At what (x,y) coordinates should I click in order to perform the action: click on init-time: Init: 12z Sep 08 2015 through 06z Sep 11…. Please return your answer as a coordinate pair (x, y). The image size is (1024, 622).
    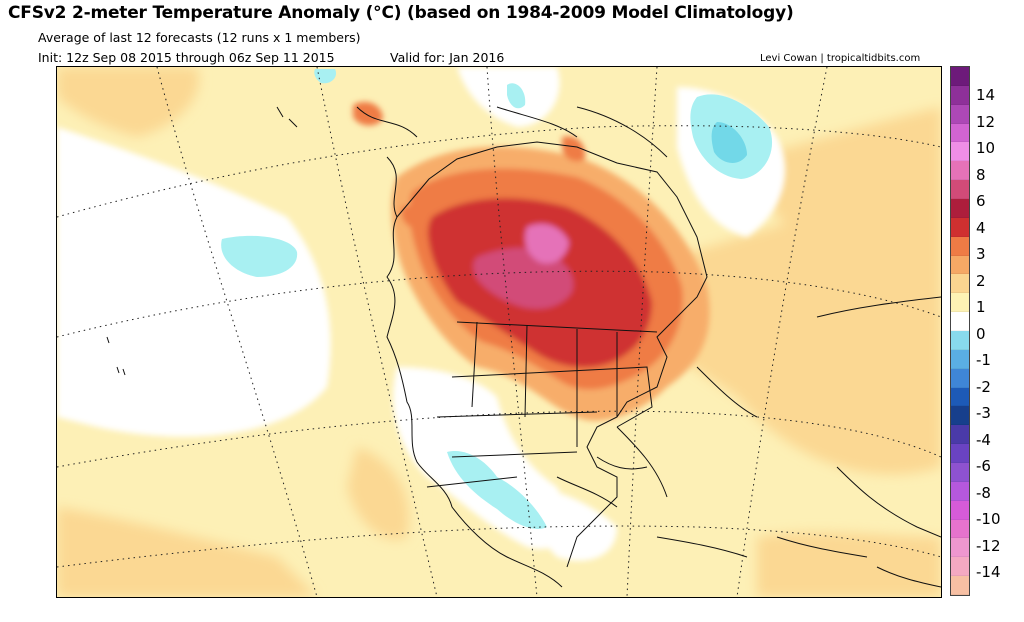
    Looking at the image, I should click on (186, 57).